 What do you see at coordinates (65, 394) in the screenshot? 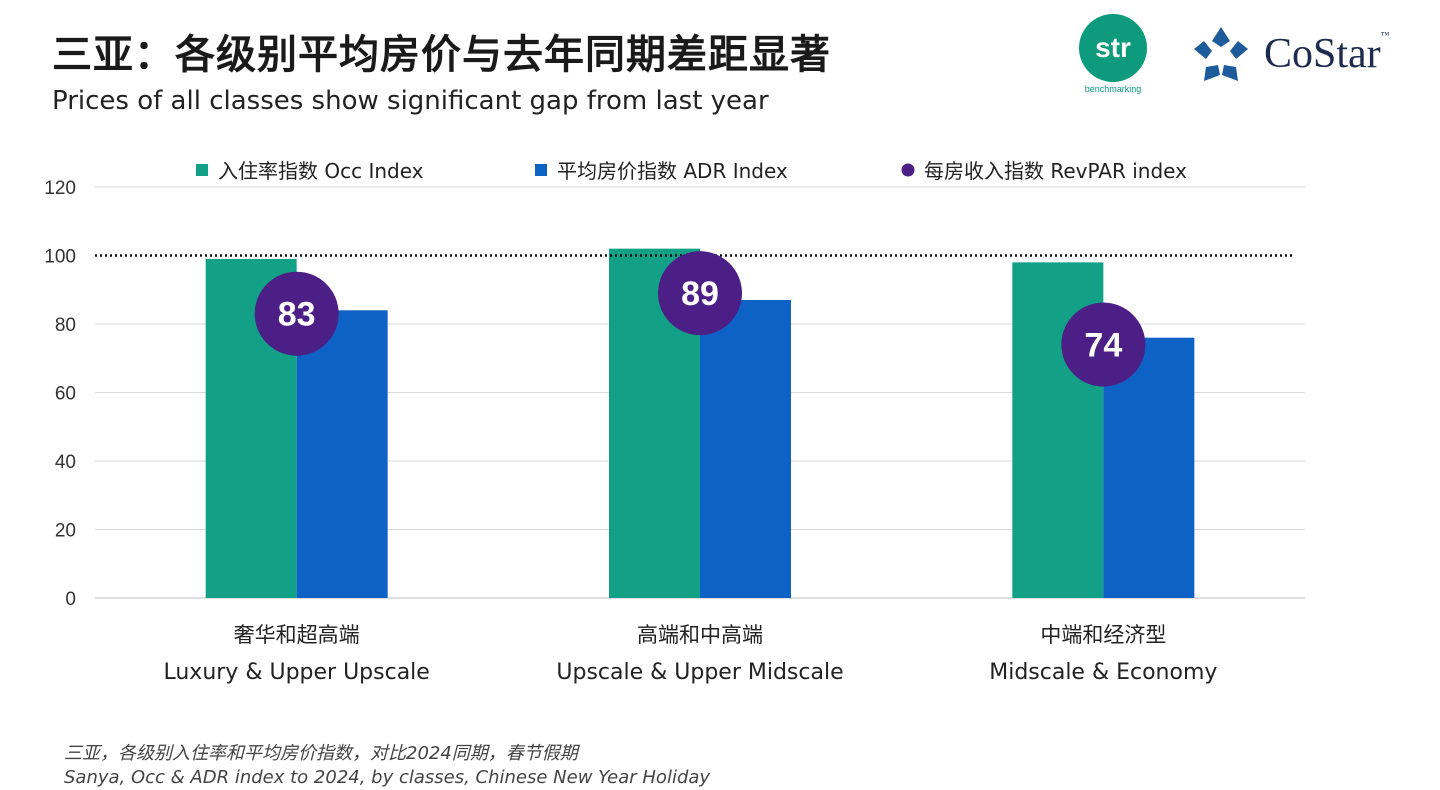
I see `y-tick-label: 60` at bounding box center [65, 394].